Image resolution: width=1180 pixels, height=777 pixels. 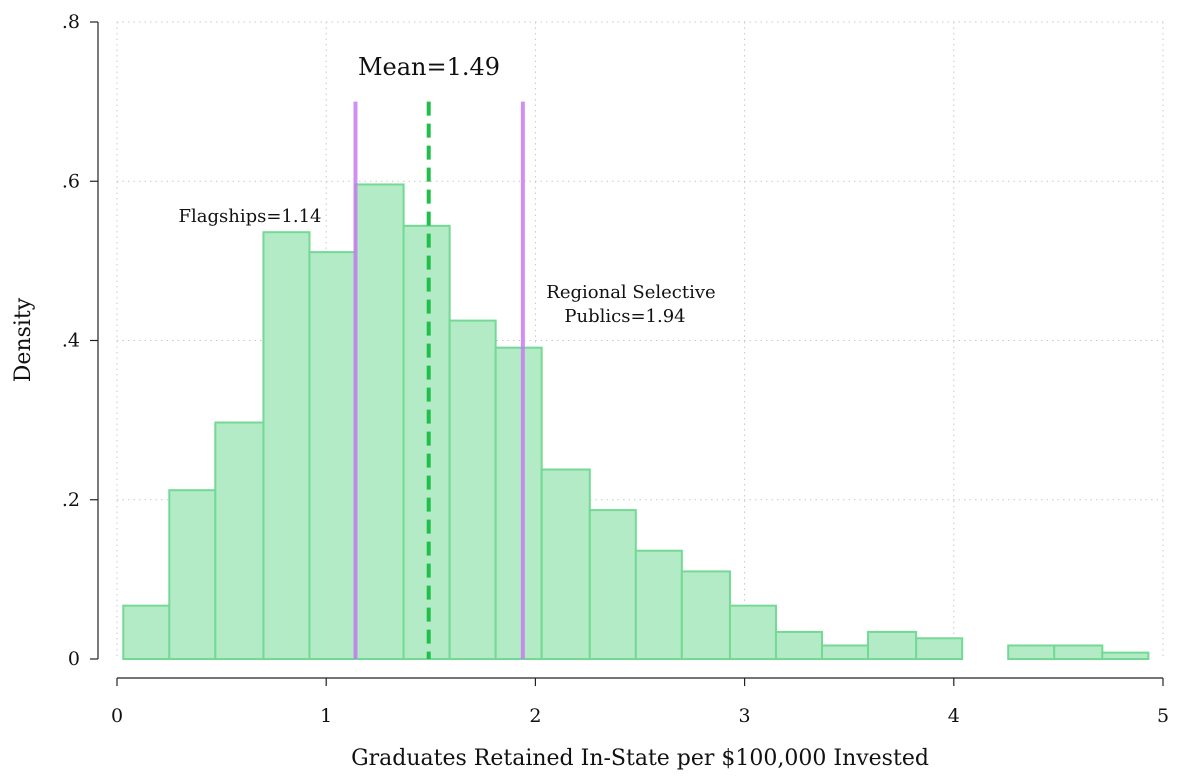 What do you see at coordinates (326, 716) in the screenshot?
I see `x-tick-label: 1` at bounding box center [326, 716].